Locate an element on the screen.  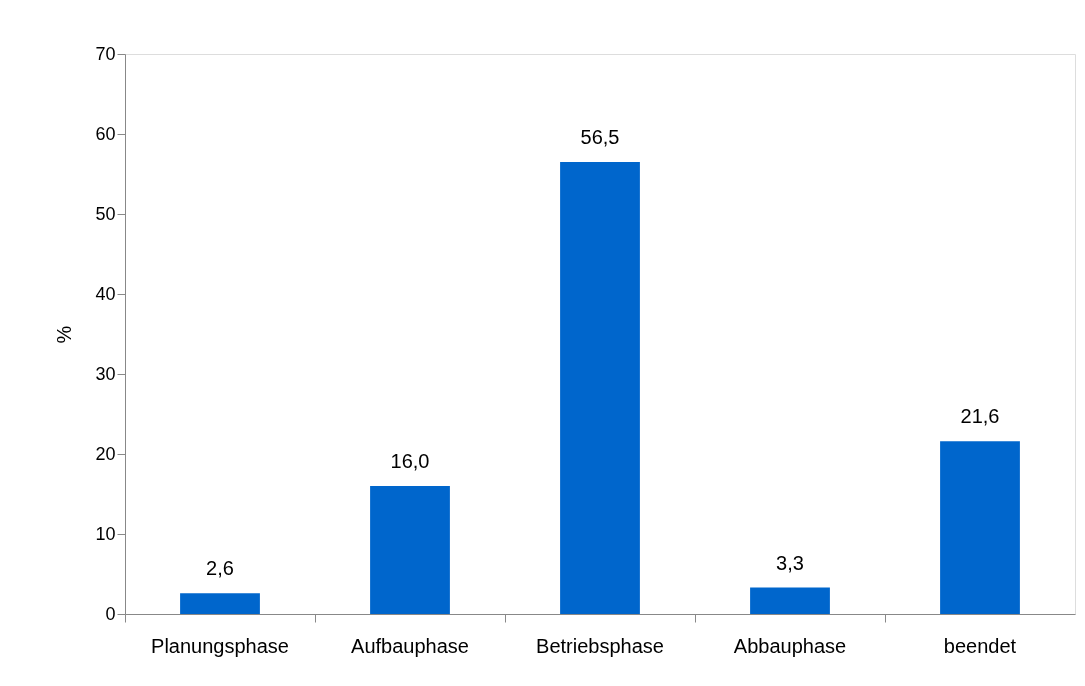
data-label: 21,6 is located at coordinates (980, 416).